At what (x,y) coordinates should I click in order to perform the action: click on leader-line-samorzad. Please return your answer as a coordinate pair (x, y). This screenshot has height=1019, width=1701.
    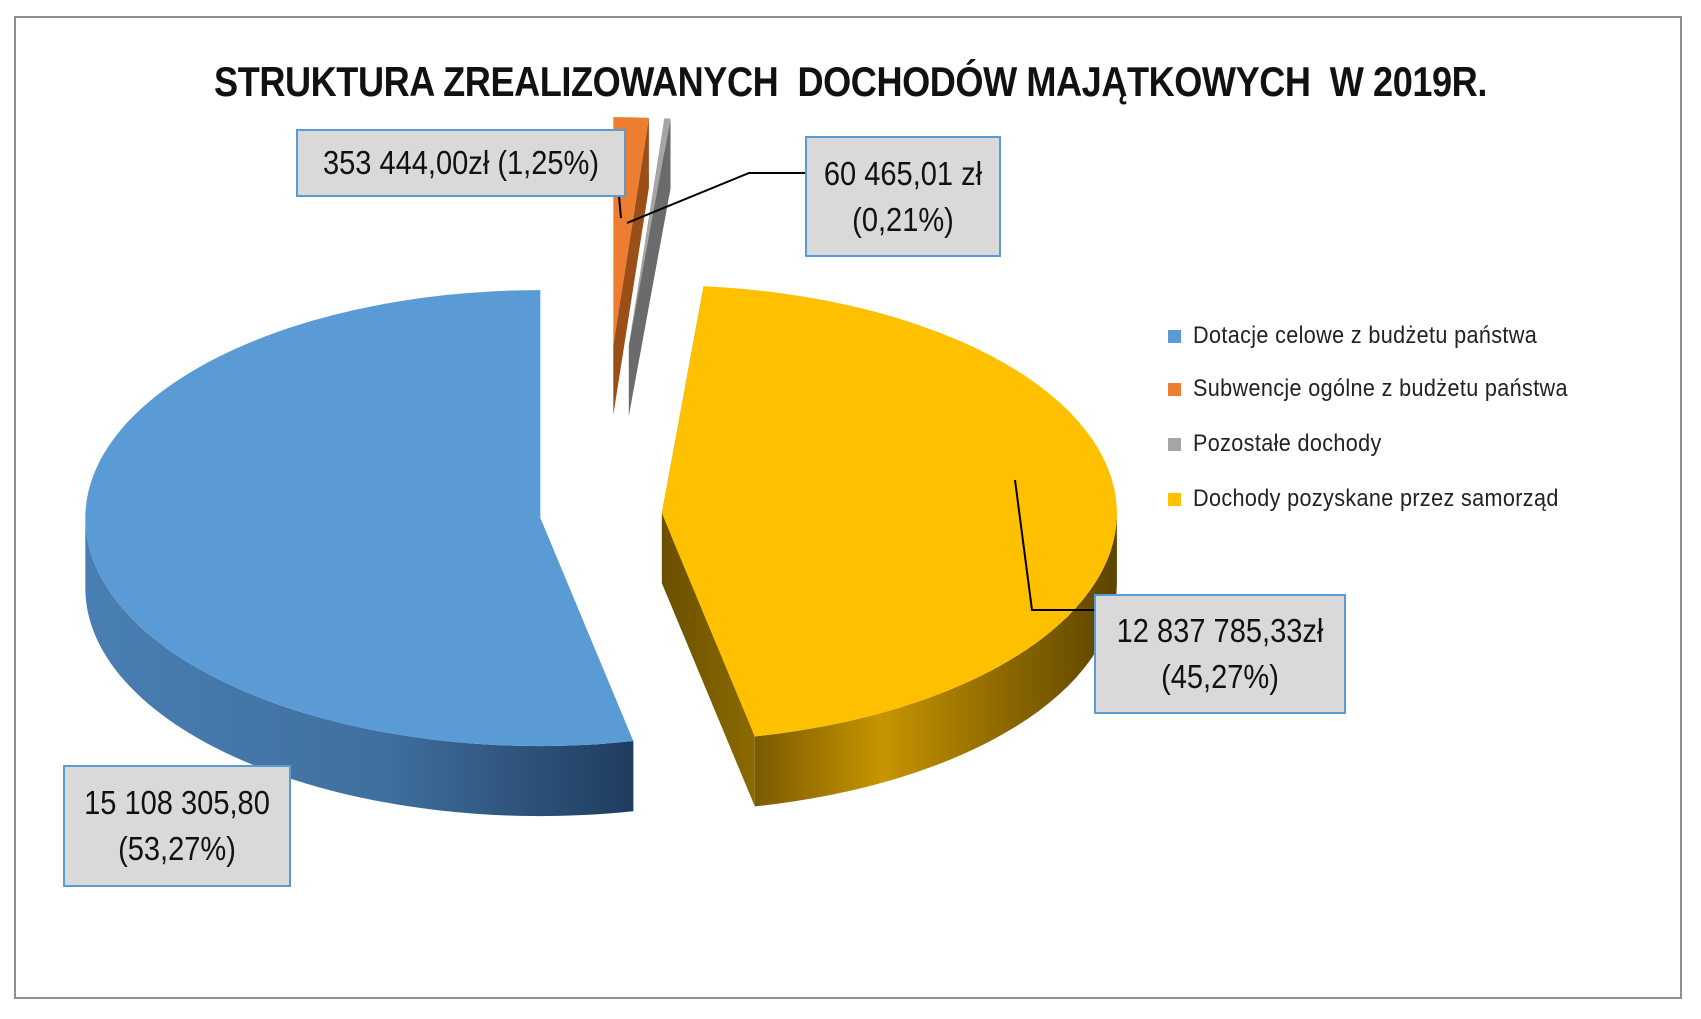
    Looking at the image, I should click on (1054, 545).